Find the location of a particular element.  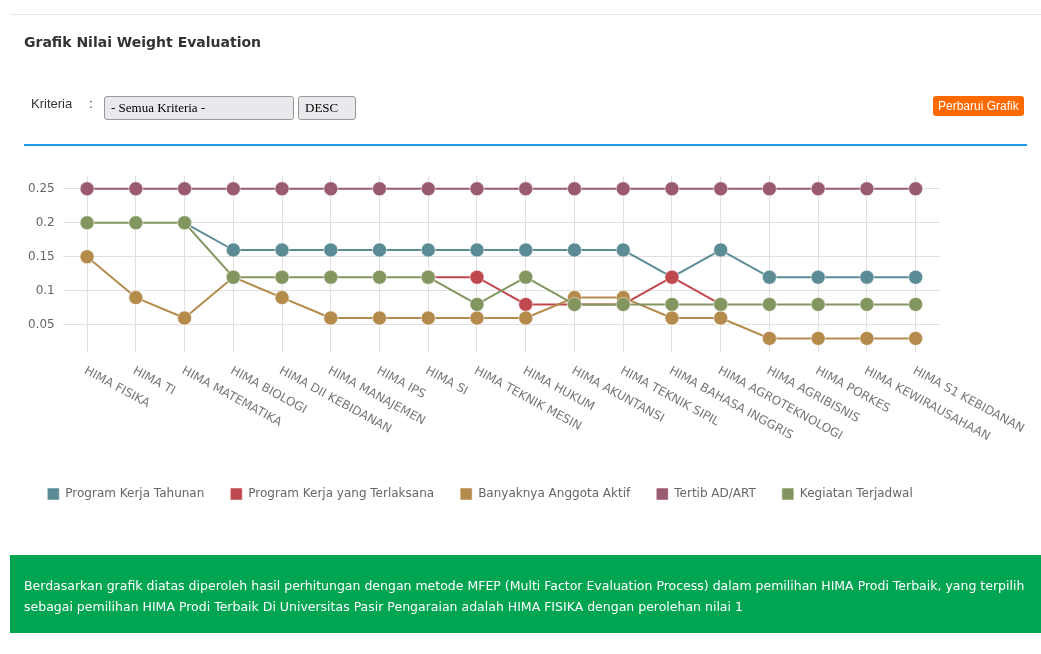

y-tick-label: 0.15 is located at coordinates (41, 255).